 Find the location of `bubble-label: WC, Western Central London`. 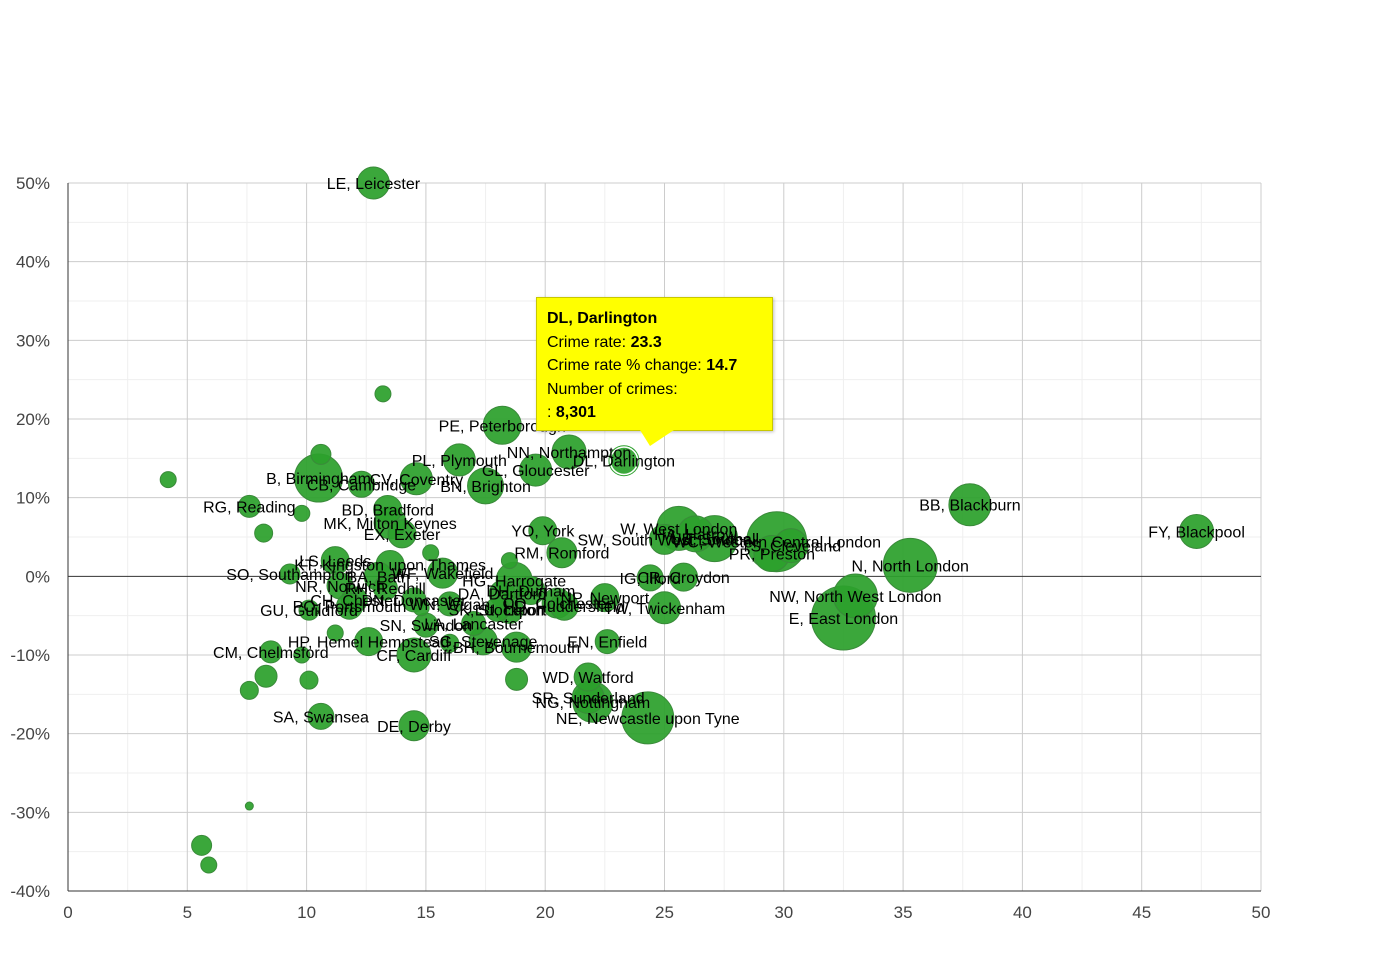

bubble-label: WC, Western Central London is located at coordinates (776, 543).